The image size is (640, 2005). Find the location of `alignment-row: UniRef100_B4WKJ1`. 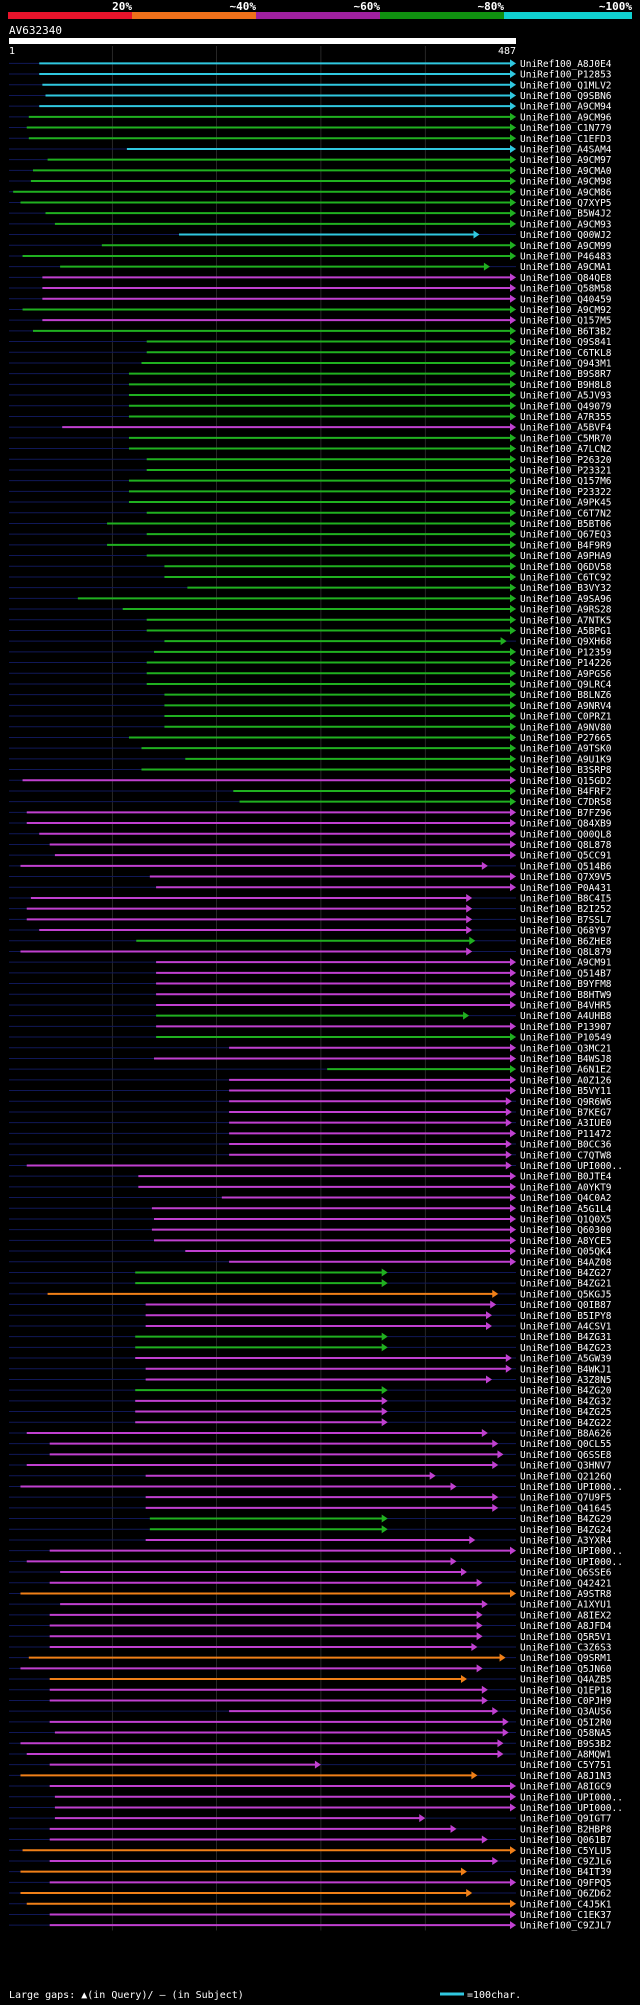

alignment-row: UniRef100_B4WKJ1 is located at coordinates (310, 1369).